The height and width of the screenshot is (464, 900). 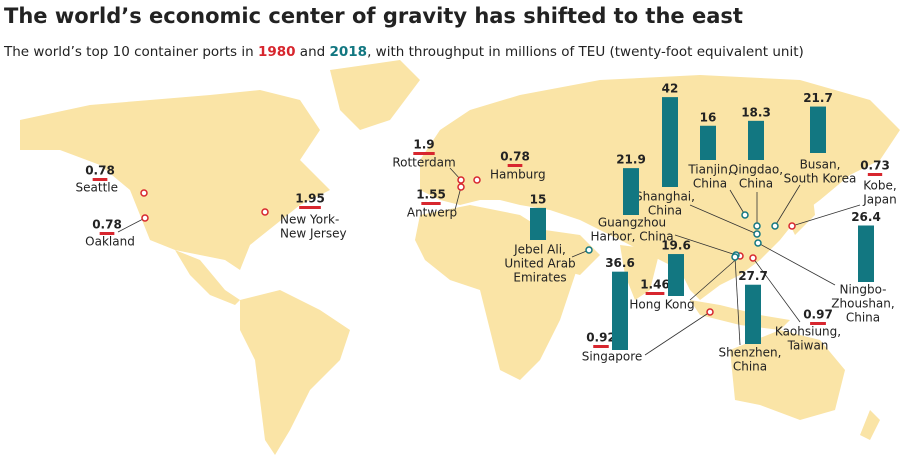 I want to click on value-1980: 0.97, so click(x=818, y=315).